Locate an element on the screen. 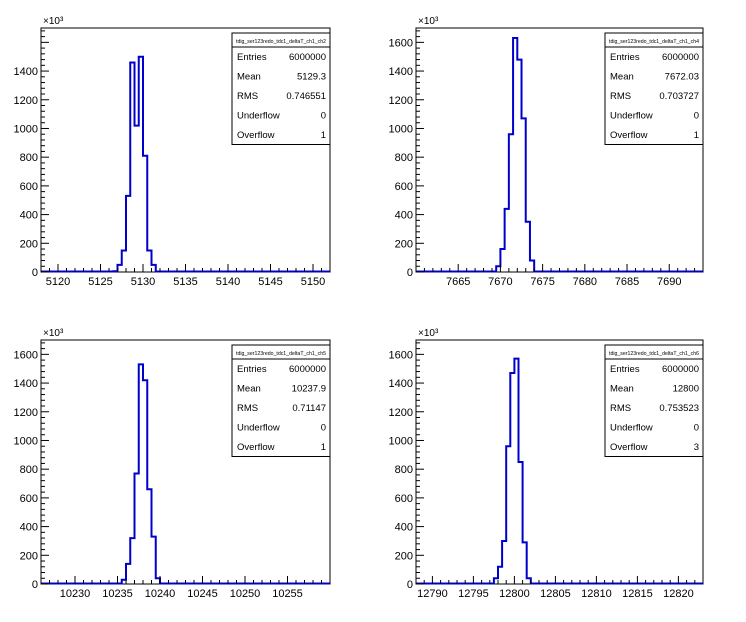 Image resolution: width=746 pixels, height=622 pixels. x-tick-label: 12800 is located at coordinates (514, 594).